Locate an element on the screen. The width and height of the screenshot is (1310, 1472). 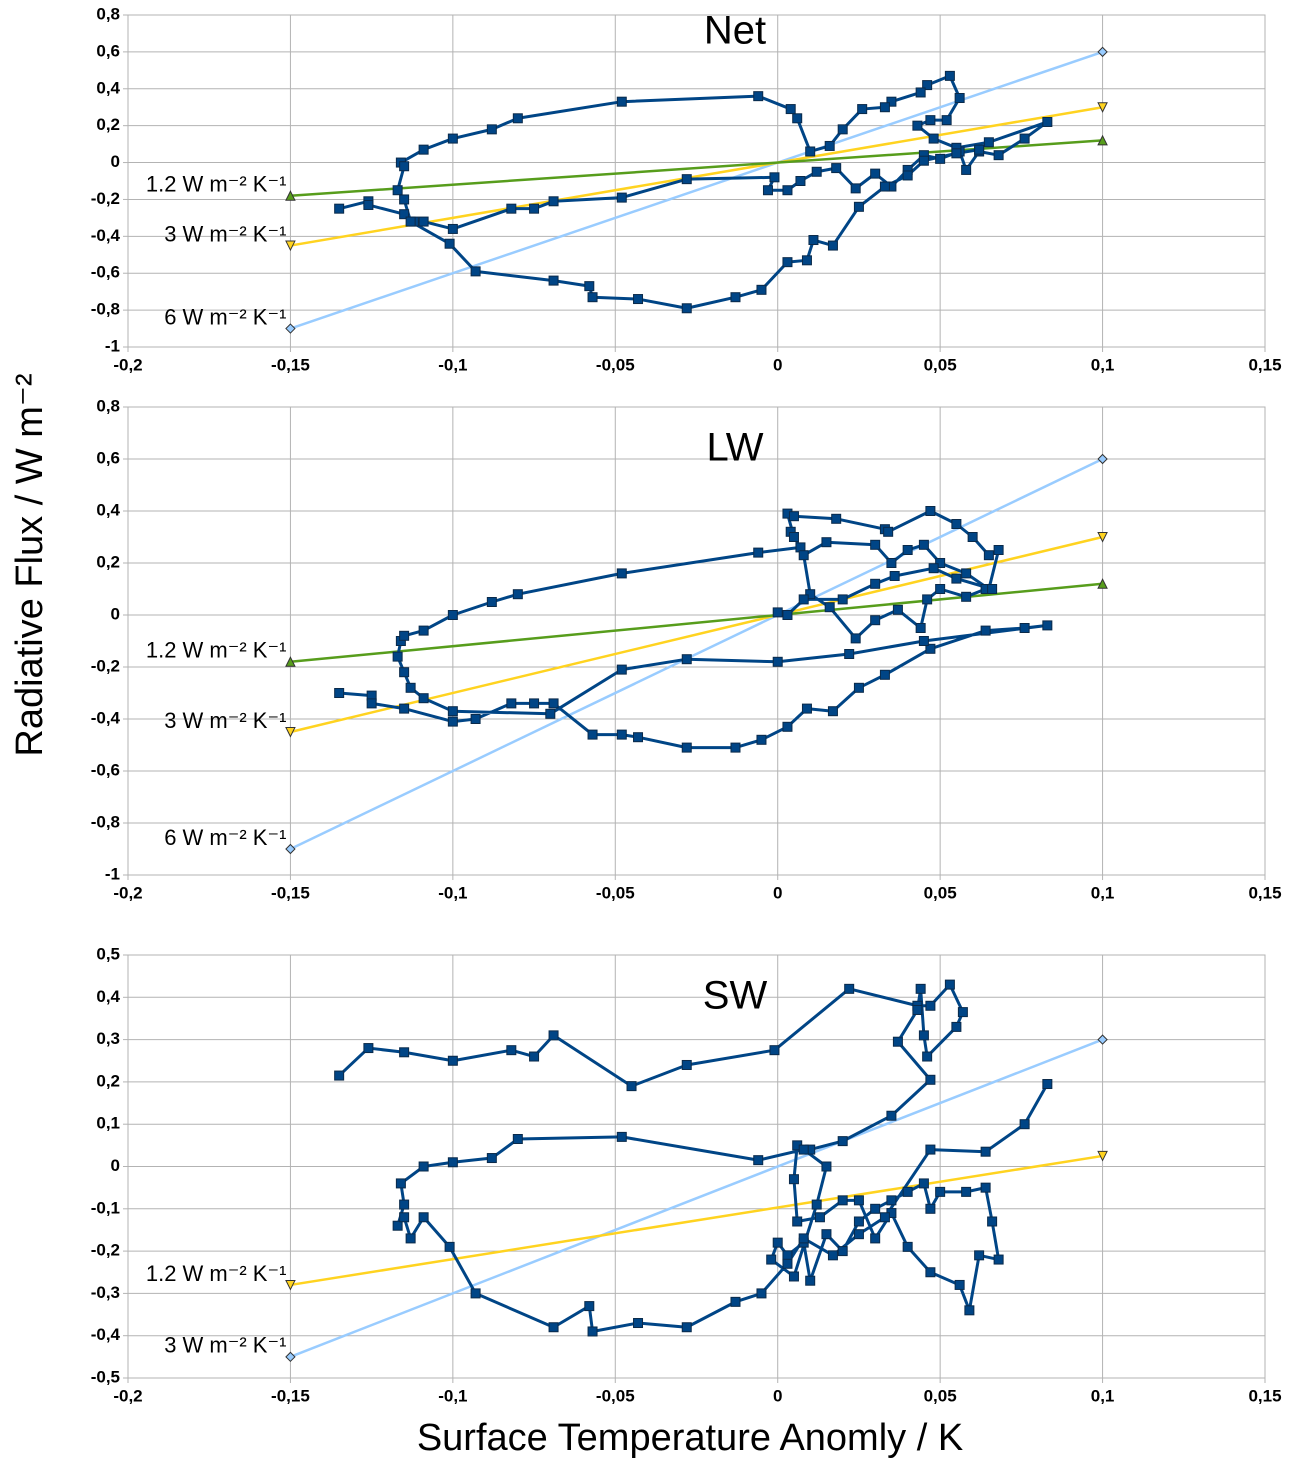
y-tick-label: 0,2 is located at coordinates (108, 1080).